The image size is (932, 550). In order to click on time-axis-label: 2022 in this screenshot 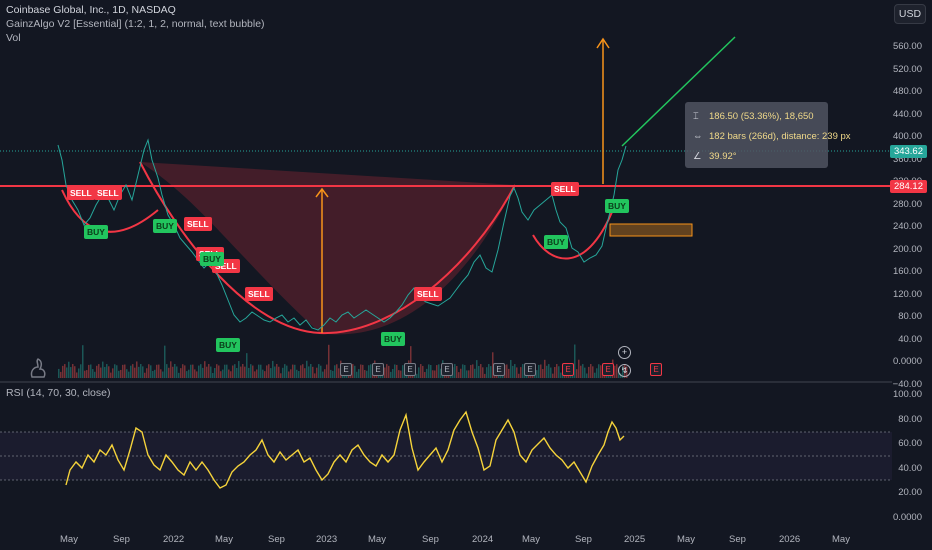, I will do `click(174, 539)`.